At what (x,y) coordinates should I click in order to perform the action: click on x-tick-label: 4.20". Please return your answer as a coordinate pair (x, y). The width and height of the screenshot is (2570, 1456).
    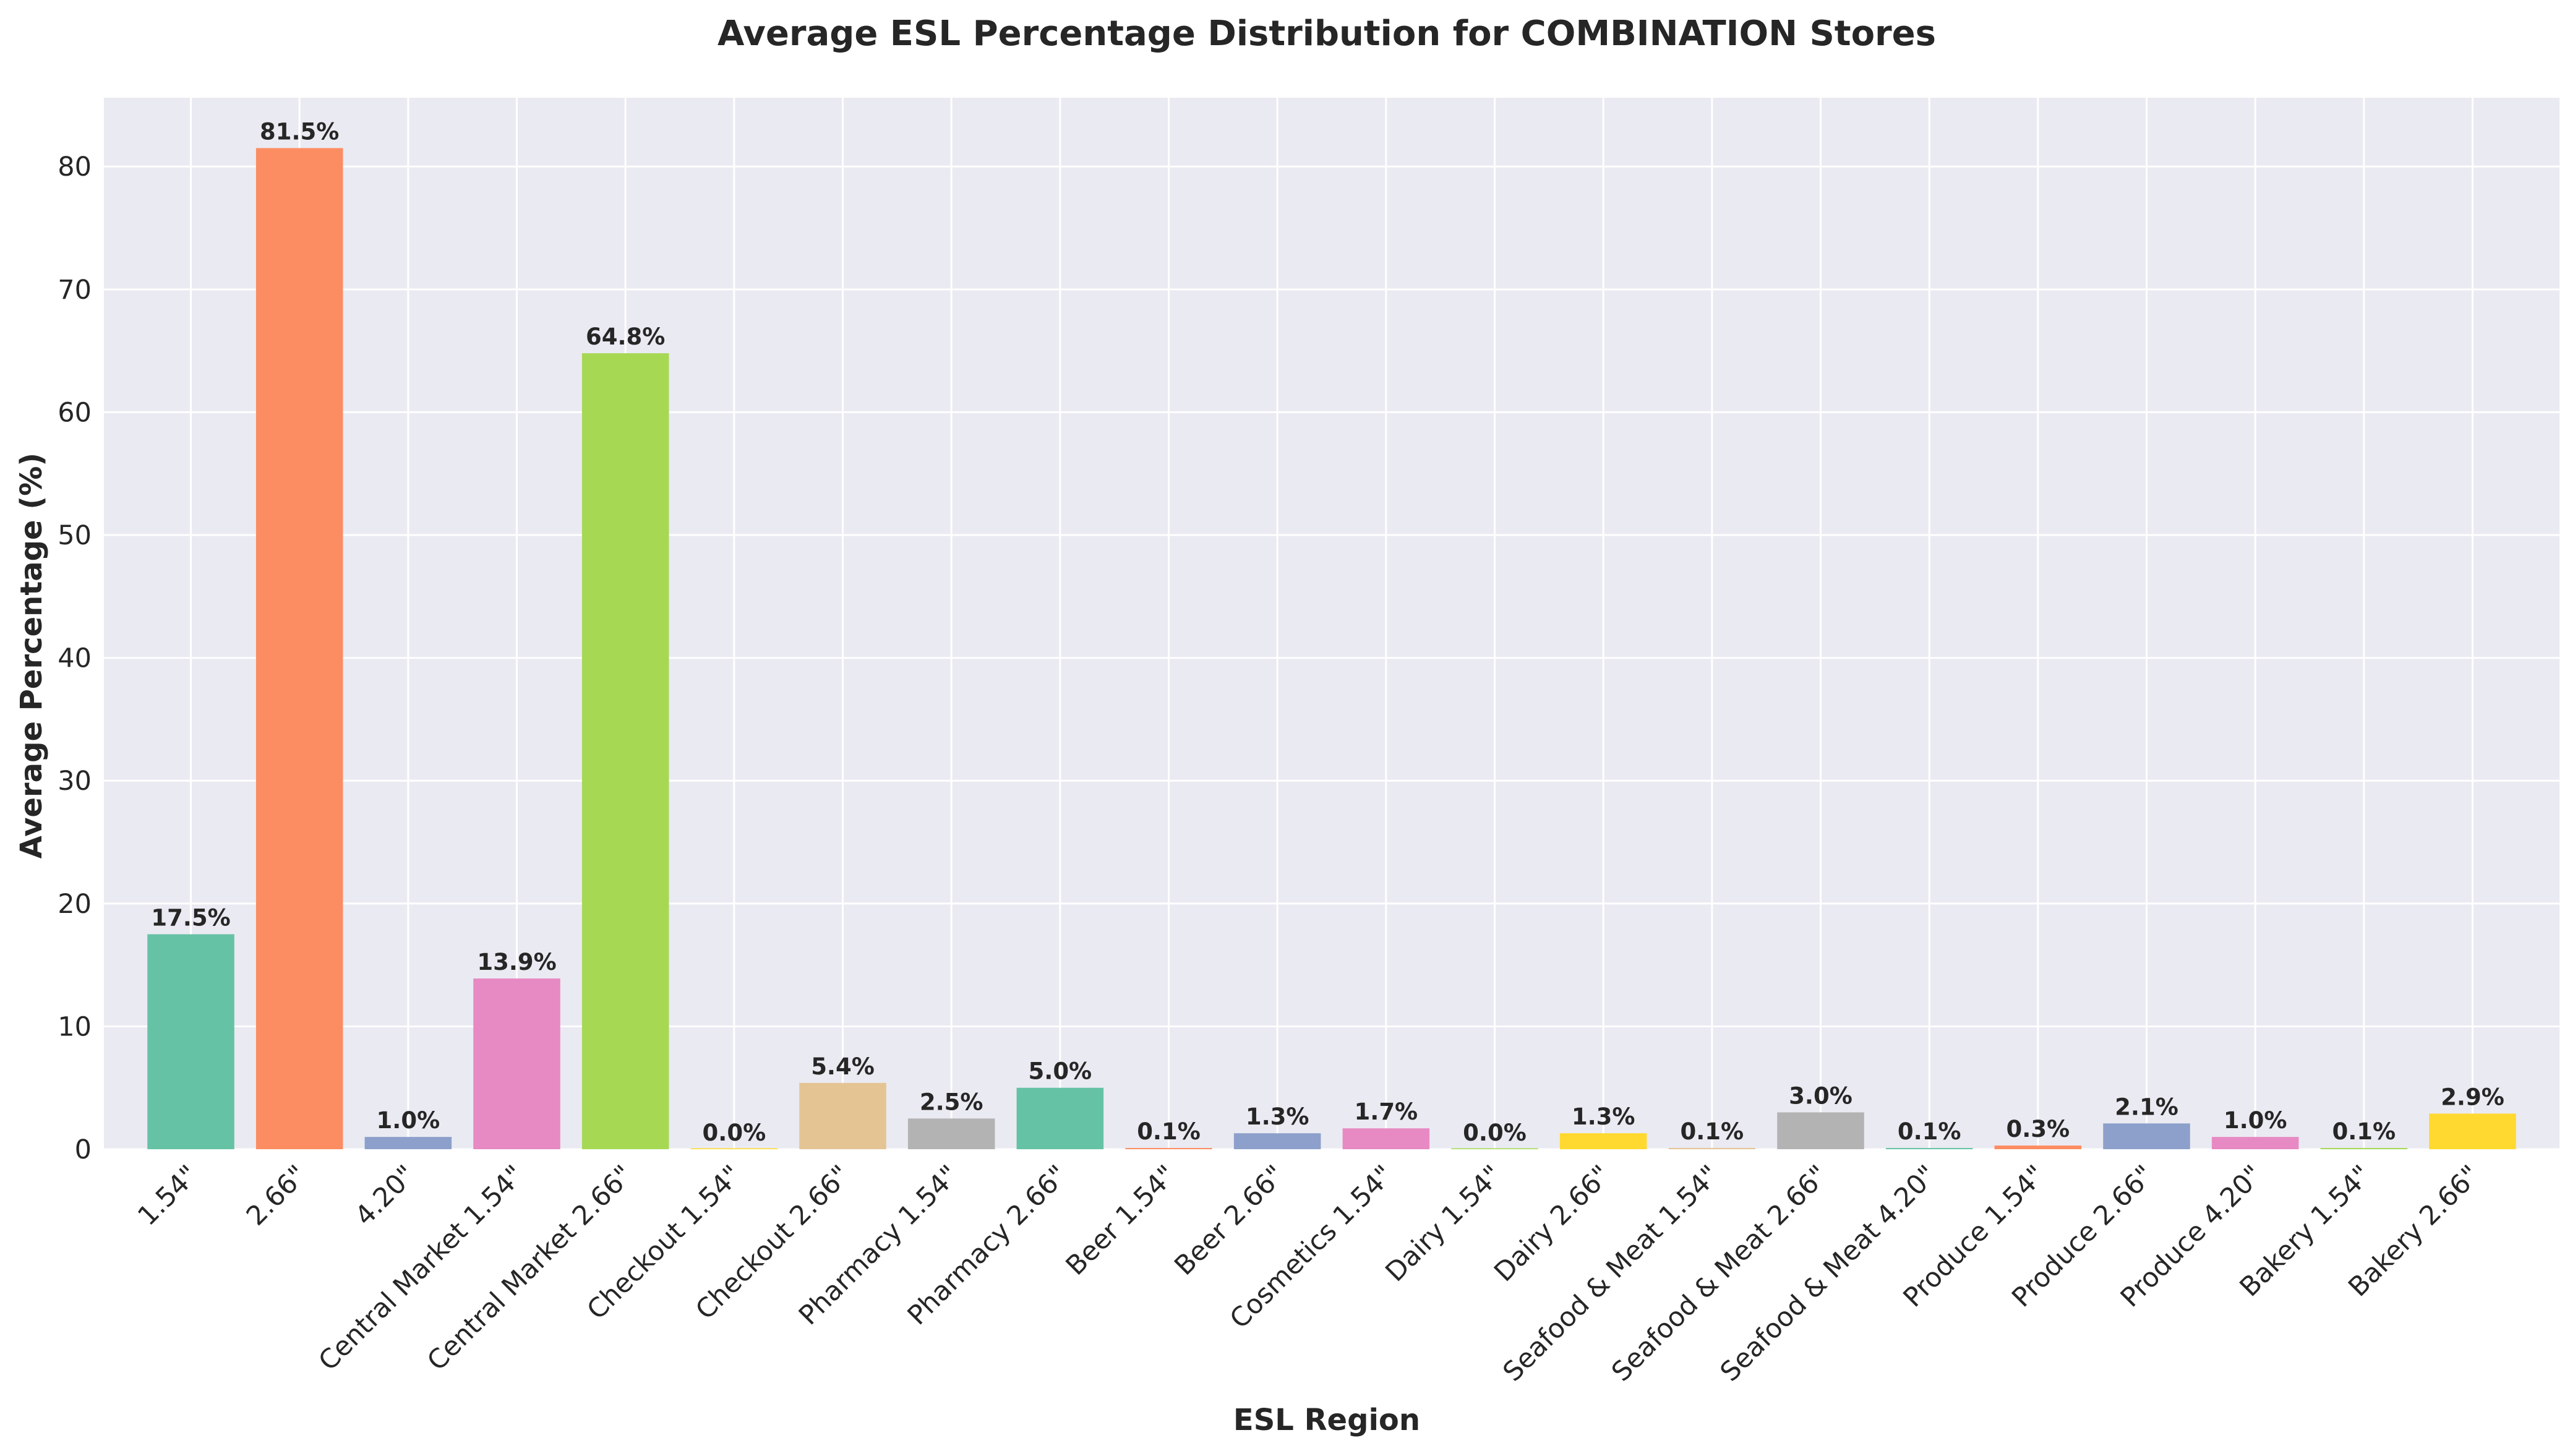
    Looking at the image, I should click on (385, 1195).